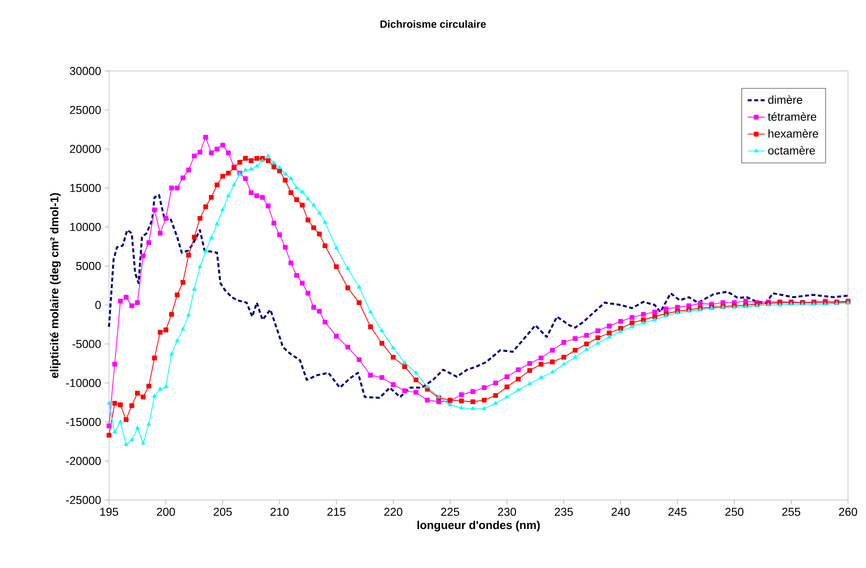  I want to click on x-tick-label: 225, so click(450, 512).